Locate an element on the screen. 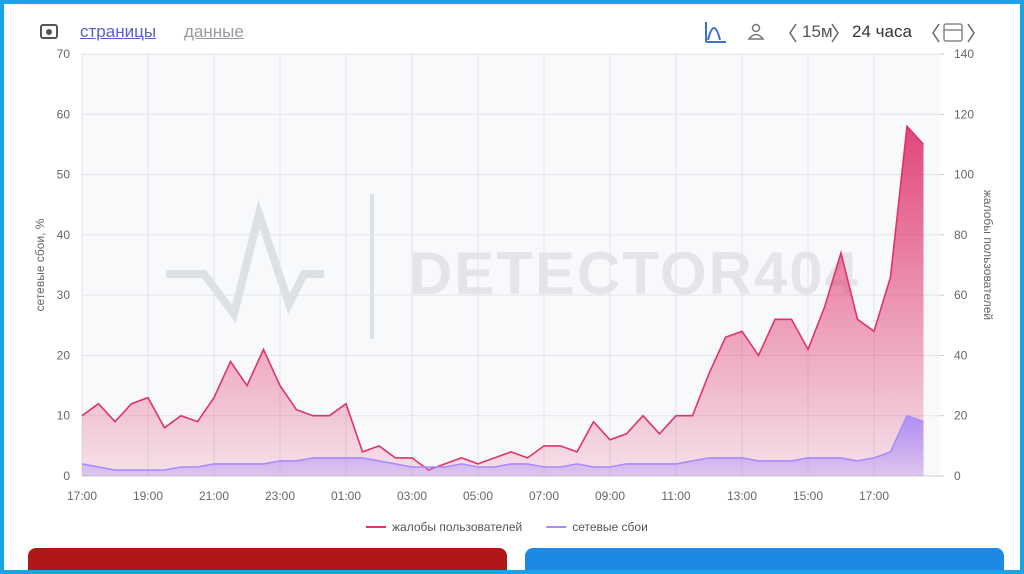  range: 24 часа is located at coordinates (882, 31).